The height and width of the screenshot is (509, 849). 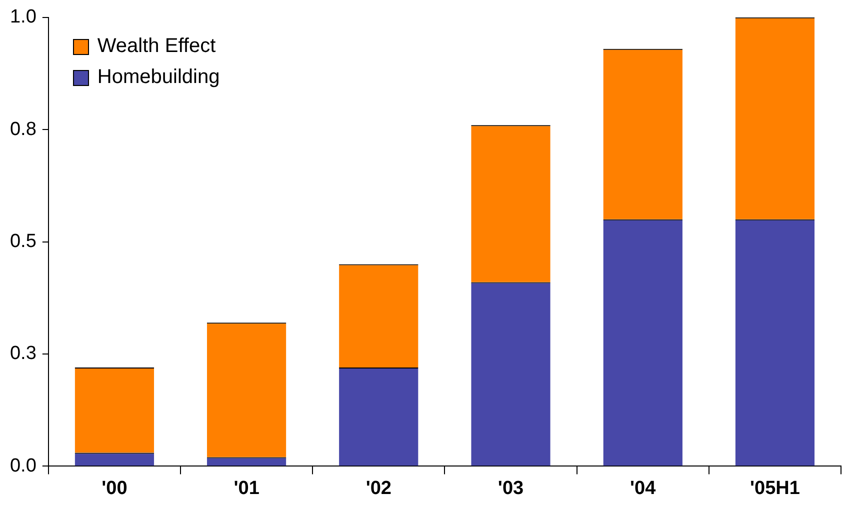 What do you see at coordinates (247, 488) in the screenshot?
I see `x-tick-label: '01` at bounding box center [247, 488].